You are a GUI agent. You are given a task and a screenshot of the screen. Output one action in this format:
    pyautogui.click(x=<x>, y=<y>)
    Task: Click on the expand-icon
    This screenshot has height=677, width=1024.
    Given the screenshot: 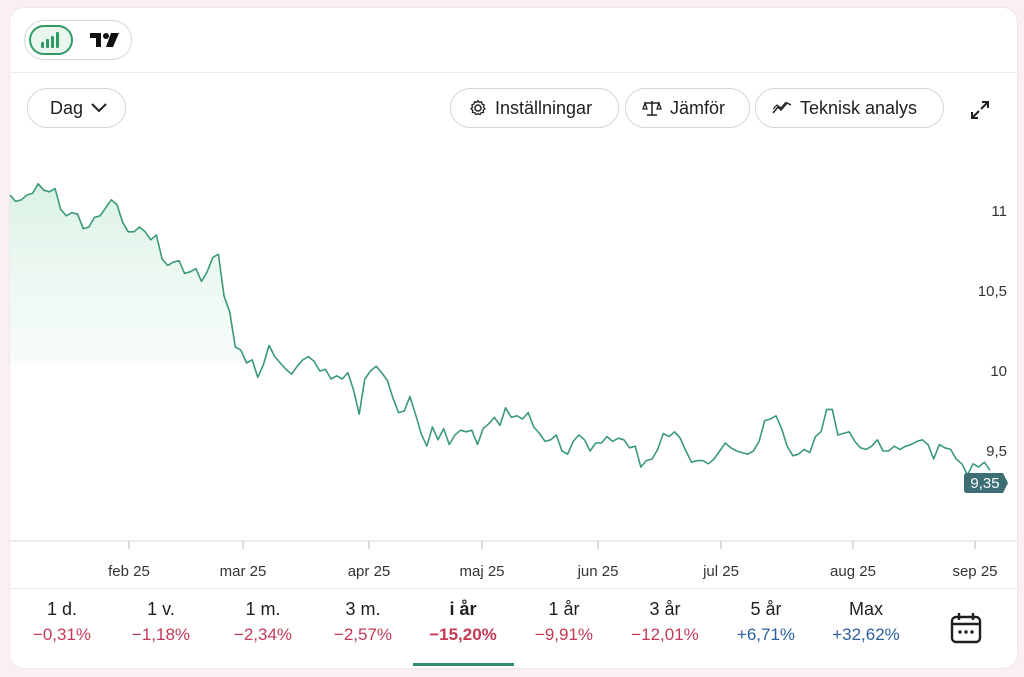 What is the action you would take?
    pyautogui.click(x=980, y=110)
    